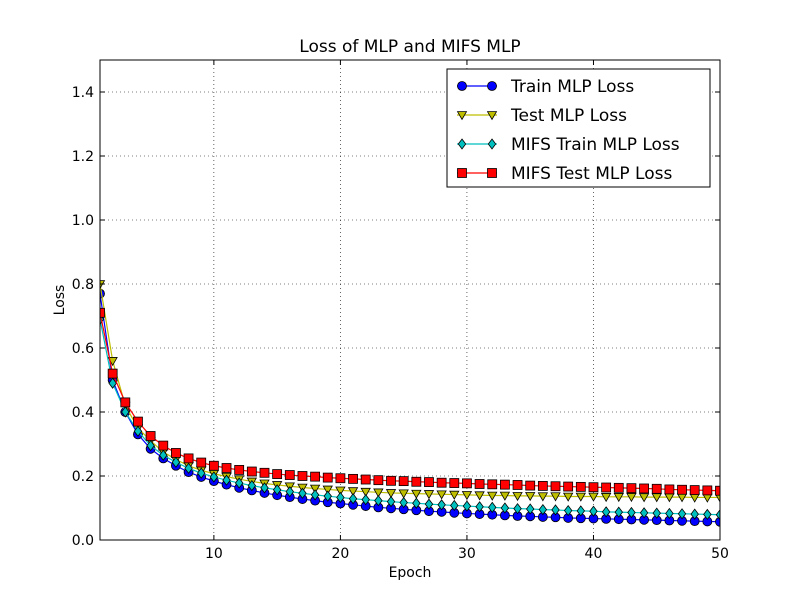 Image resolution: width=800 pixels, height=600 pixels. Describe the element at coordinates (214, 554) in the screenshot. I see `x-tick-label: 10` at that location.